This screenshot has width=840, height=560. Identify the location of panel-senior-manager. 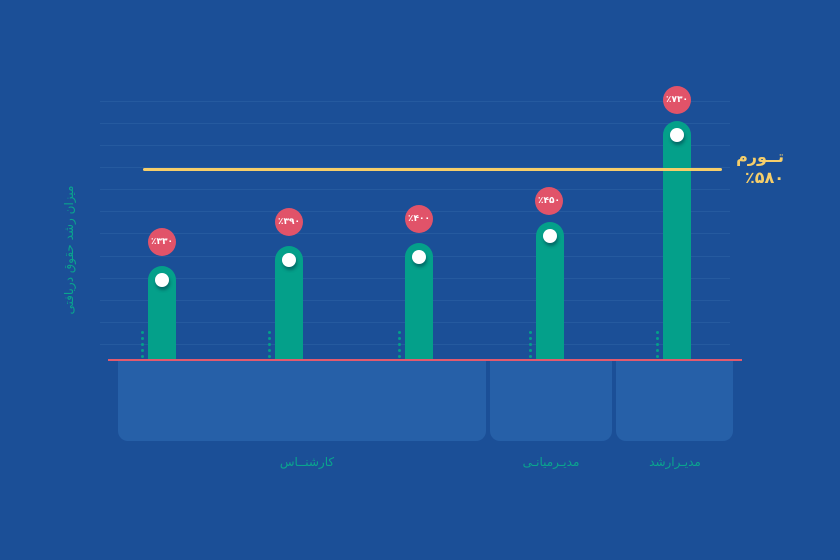
(674, 401).